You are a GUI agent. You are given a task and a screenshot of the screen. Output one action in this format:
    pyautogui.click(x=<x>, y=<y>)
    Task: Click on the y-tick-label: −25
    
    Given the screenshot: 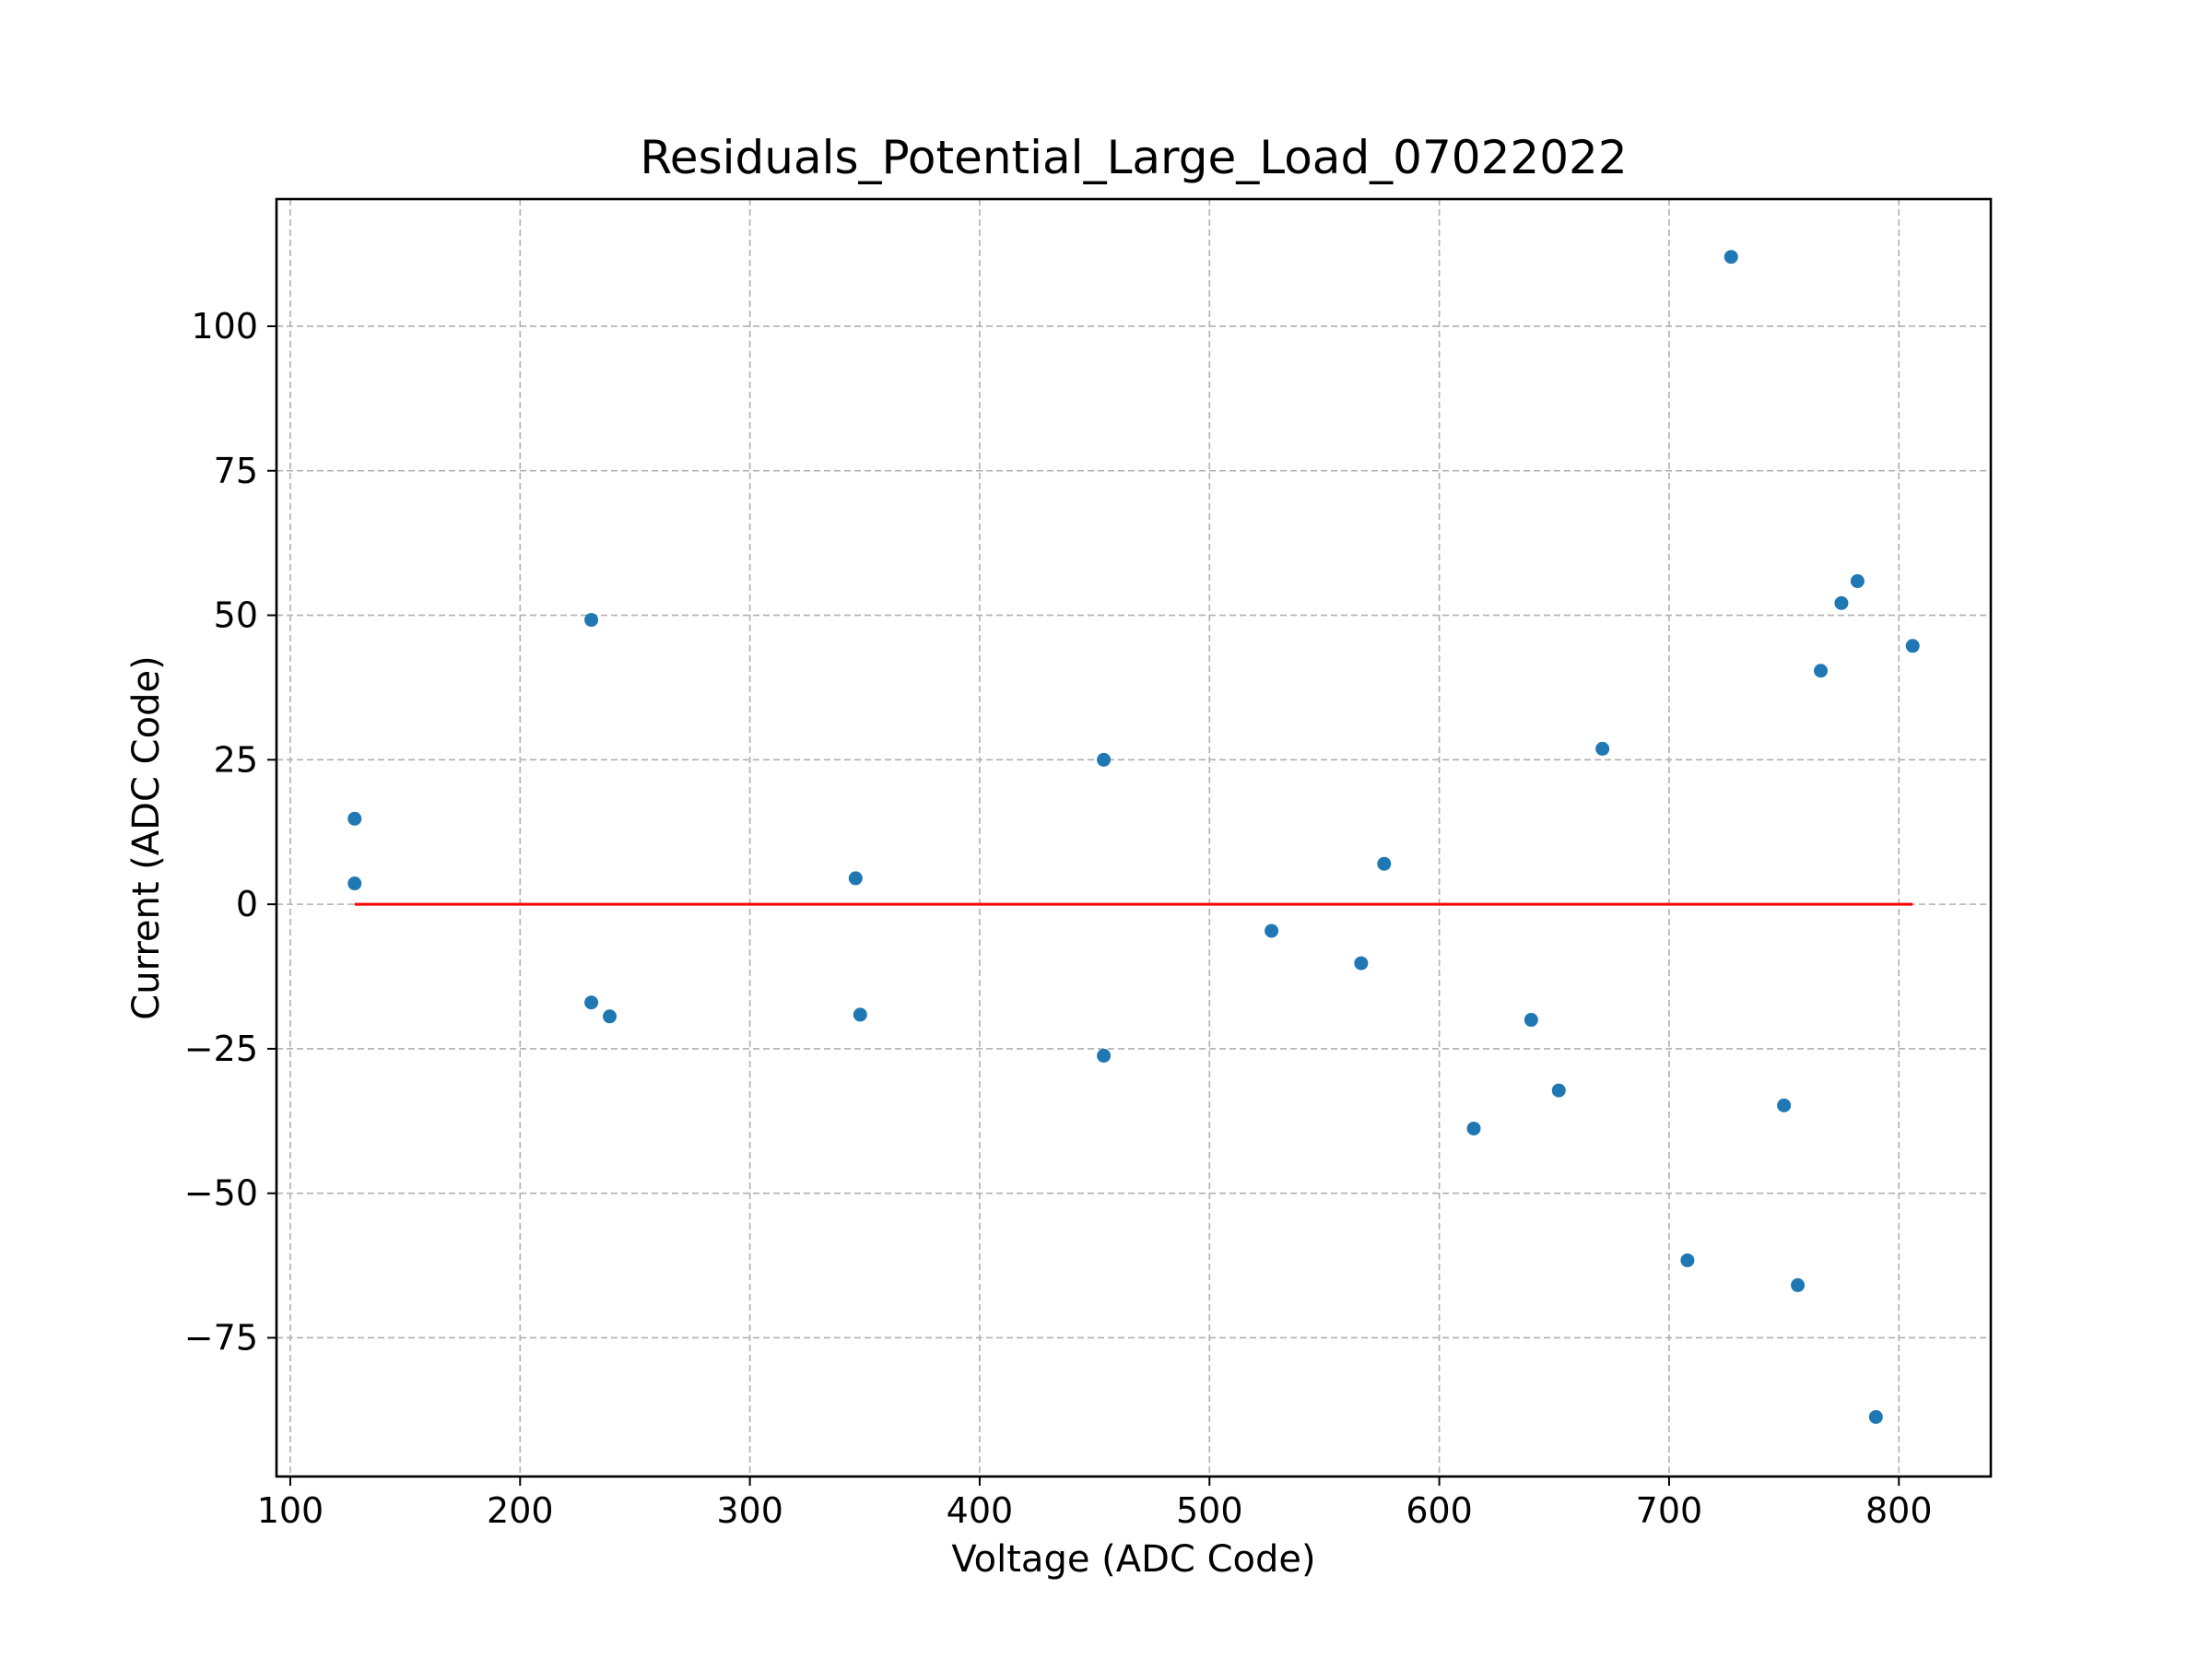 What is the action you would take?
    pyautogui.click(x=221, y=1049)
    